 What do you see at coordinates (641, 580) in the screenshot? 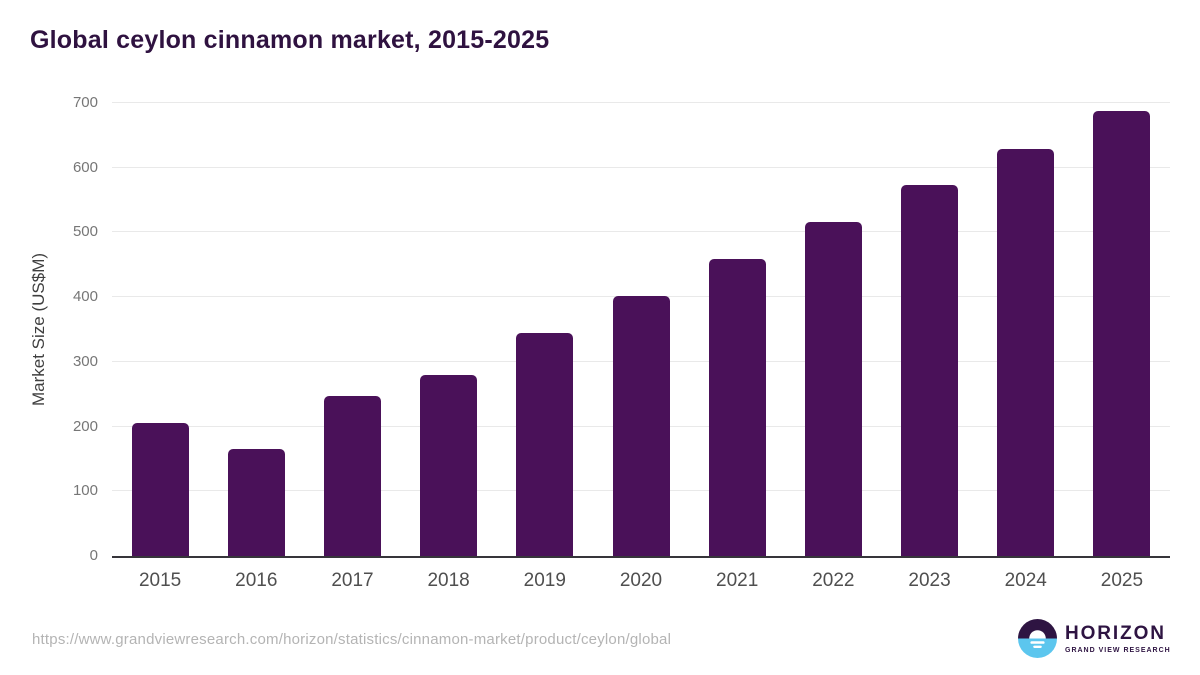
I see `x-tick-label-2020: 2020` at bounding box center [641, 580].